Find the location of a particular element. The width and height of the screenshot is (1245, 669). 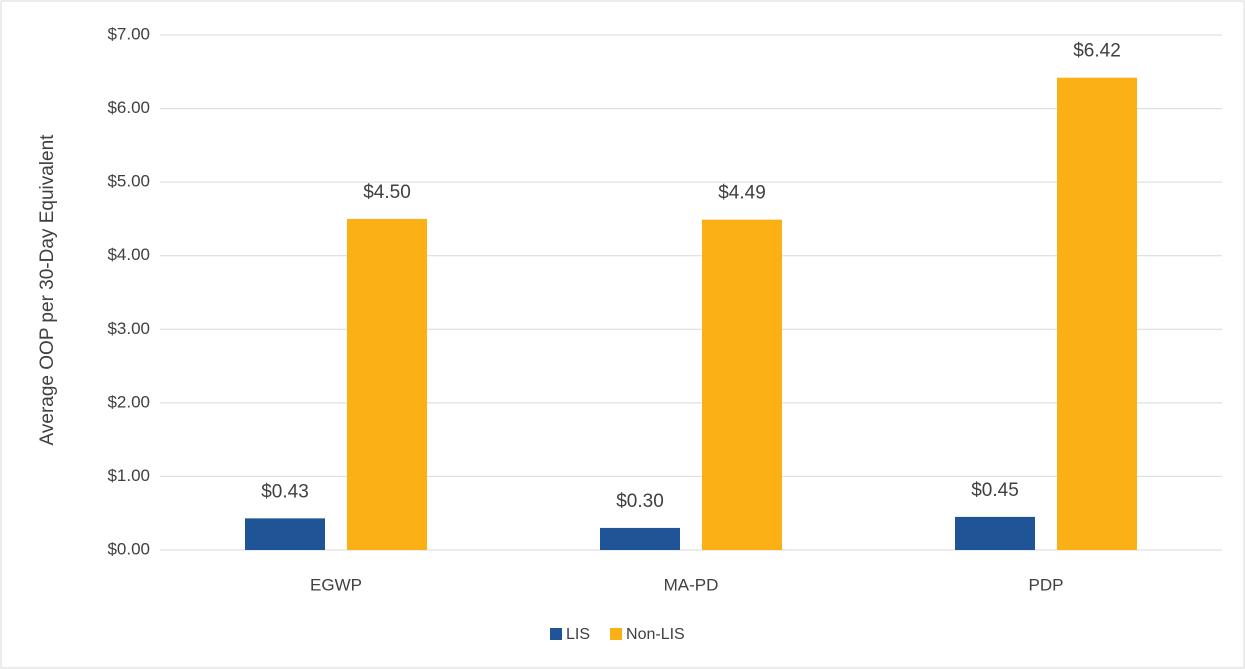

y-tick-label: $6.00 is located at coordinates (128, 107).